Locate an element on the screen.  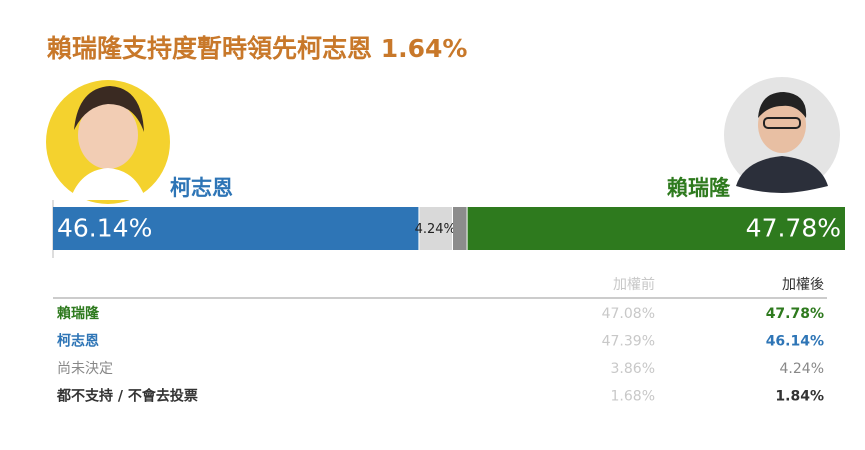
before-value: 47.08% is located at coordinates (628, 314).